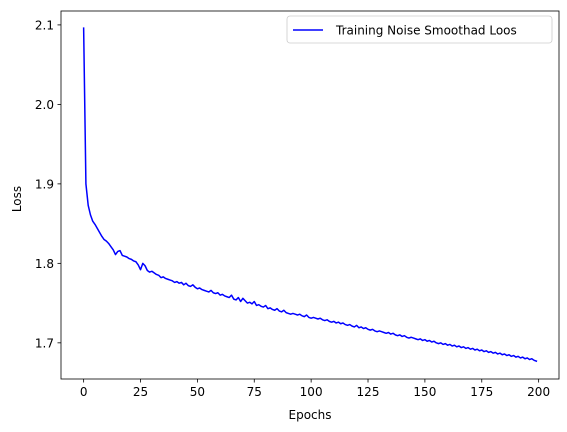 The width and height of the screenshot is (567, 432). What do you see at coordinates (197, 392) in the screenshot?
I see `x-tick-label: 50` at bounding box center [197, 392].